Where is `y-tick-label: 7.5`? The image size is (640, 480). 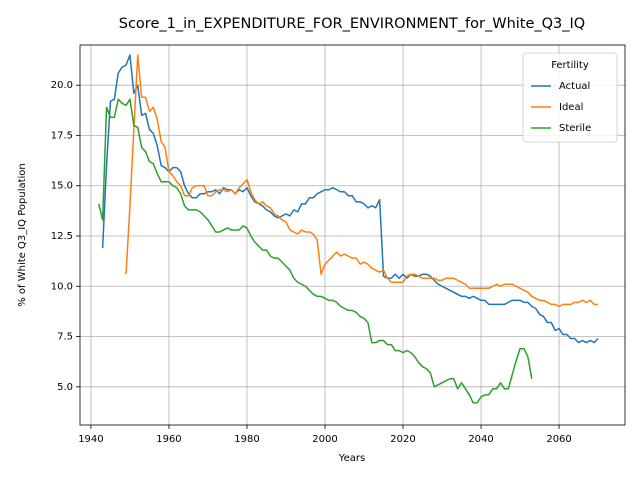 y-tick-label: 7.5 is located at coordinates (65, 337).